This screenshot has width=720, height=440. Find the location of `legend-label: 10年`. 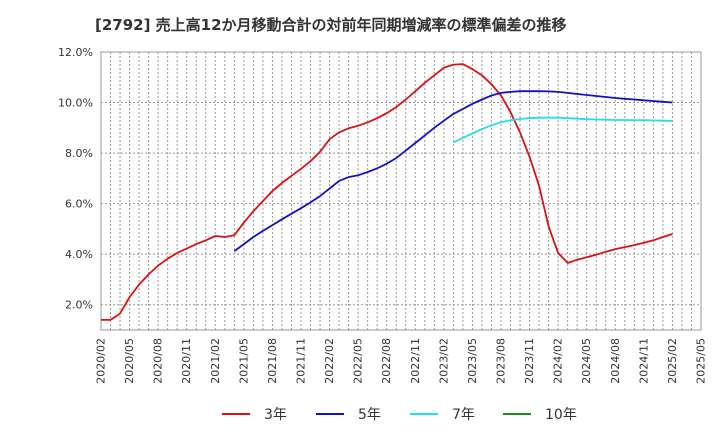

legend-label: 10年 is located at coordinates (561, 415).